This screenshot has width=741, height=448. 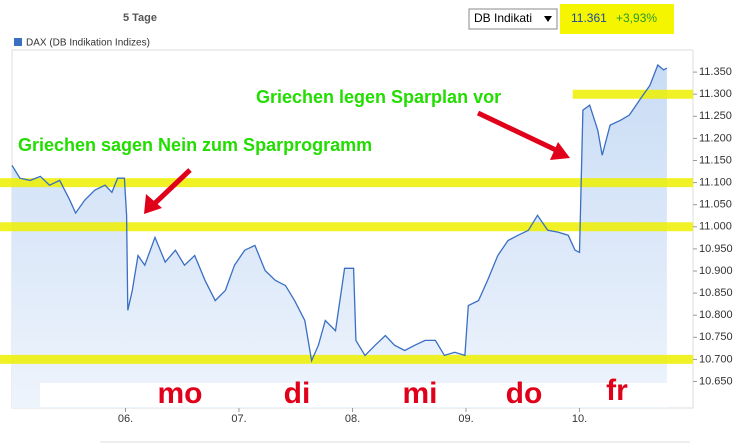 I want to click on y-tick-label: 11.100, so click(x=715, y=182).